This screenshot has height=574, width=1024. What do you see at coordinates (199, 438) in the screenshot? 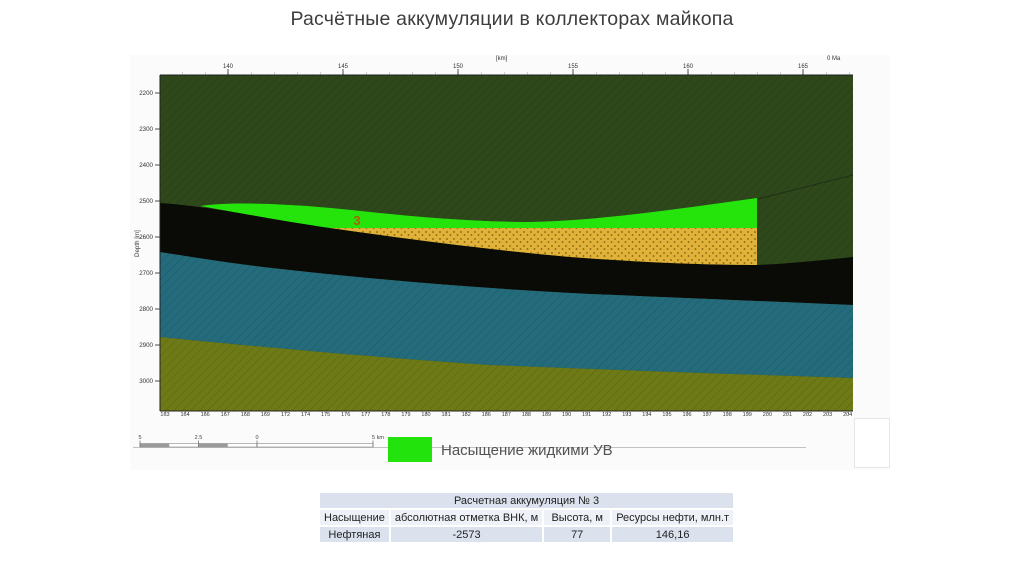
I see `scalebar-label: 2.5` at bounding box center [199, 438].